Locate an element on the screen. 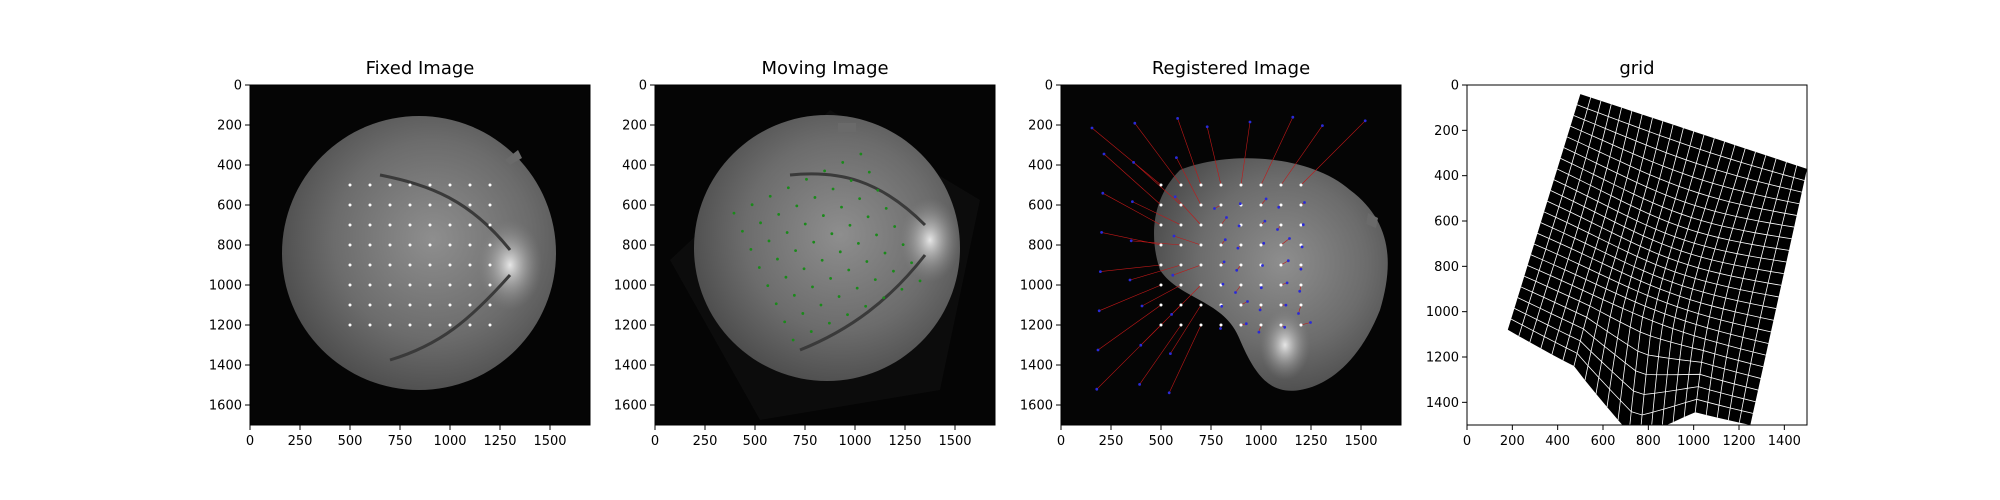 Image resolution: width=2000 pixels, height=500 pixels. fixed-axes-frame is located at coordinates (420, 255).